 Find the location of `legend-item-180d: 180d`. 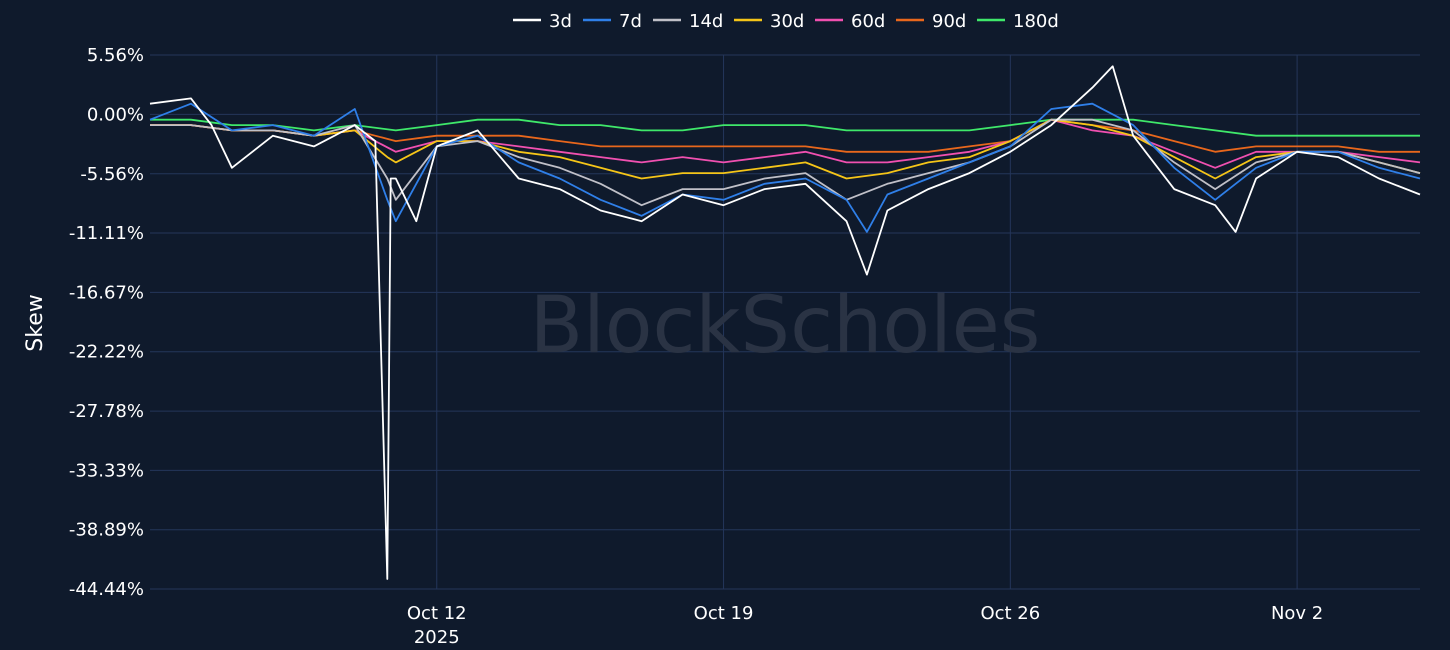

legend-item-180d: 180d is located at coordinates (1018, 21).